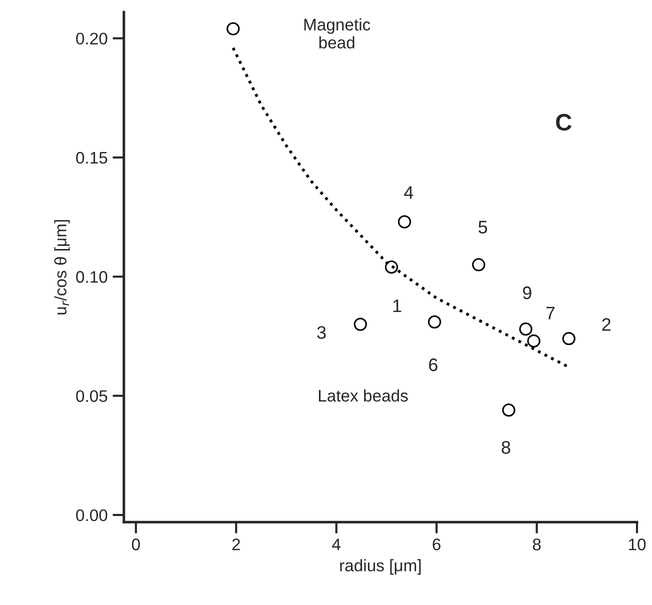 This screenshot has width=652, height=605. Describe the element at coordinates (436, 544) in the screenshot. I see `x-tick-label: 6` at that location.